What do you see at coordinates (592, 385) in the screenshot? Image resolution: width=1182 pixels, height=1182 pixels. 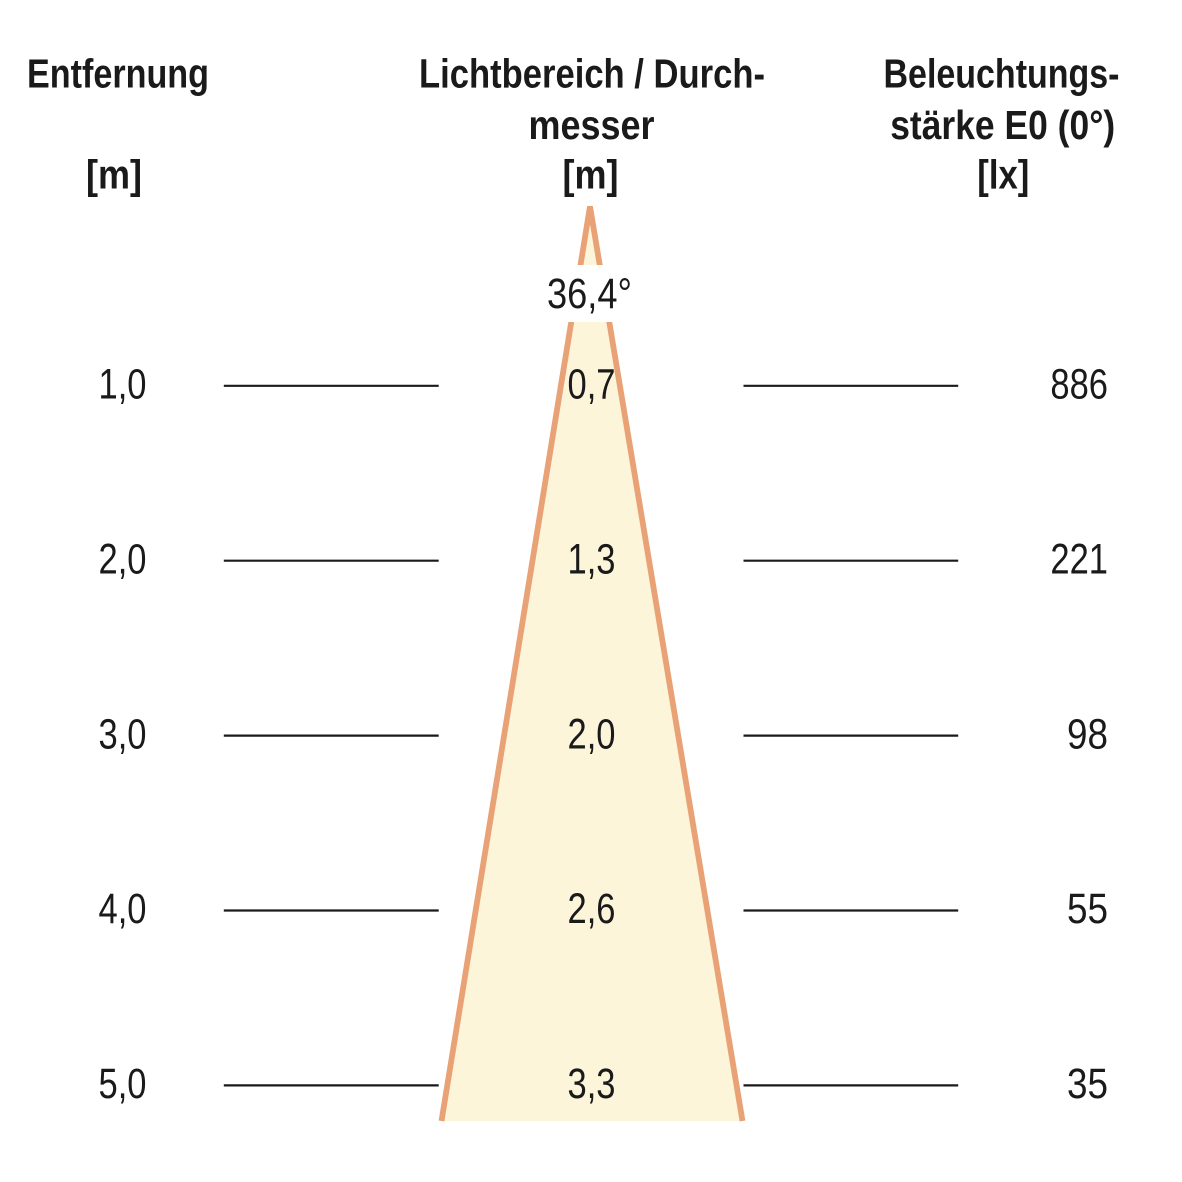 I see `svg-text: 0,7` at bounding box center [592, 385].